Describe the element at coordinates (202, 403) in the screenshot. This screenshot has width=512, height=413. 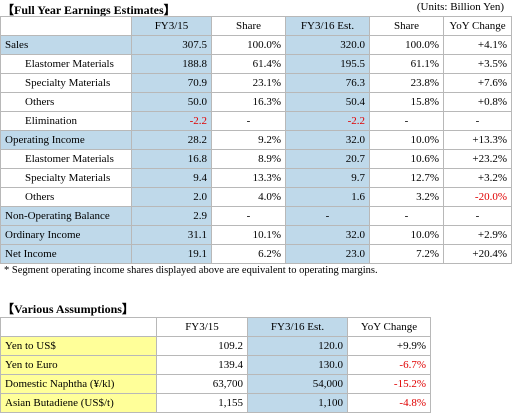
I see `cell-fy15: 1,155` at that location.